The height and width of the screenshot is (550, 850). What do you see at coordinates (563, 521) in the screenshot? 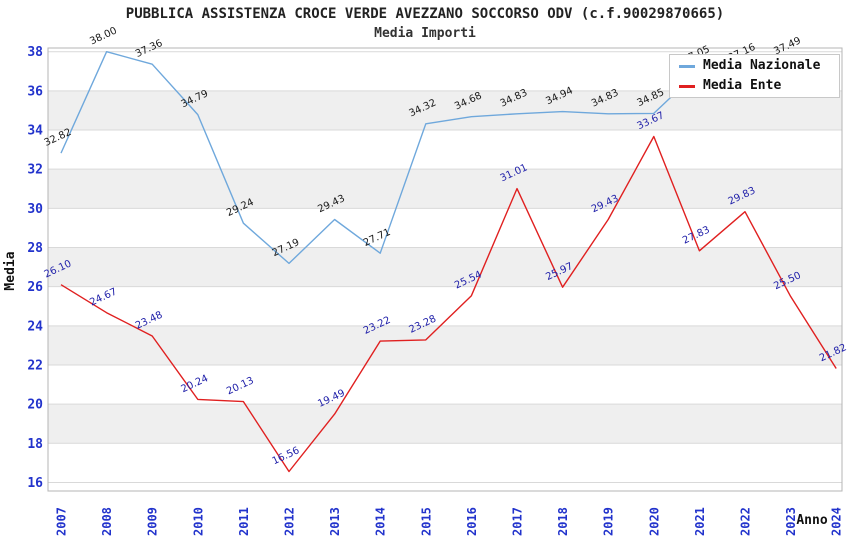
I see `x-tick-label: 2018` at bounding box center [563, 521].